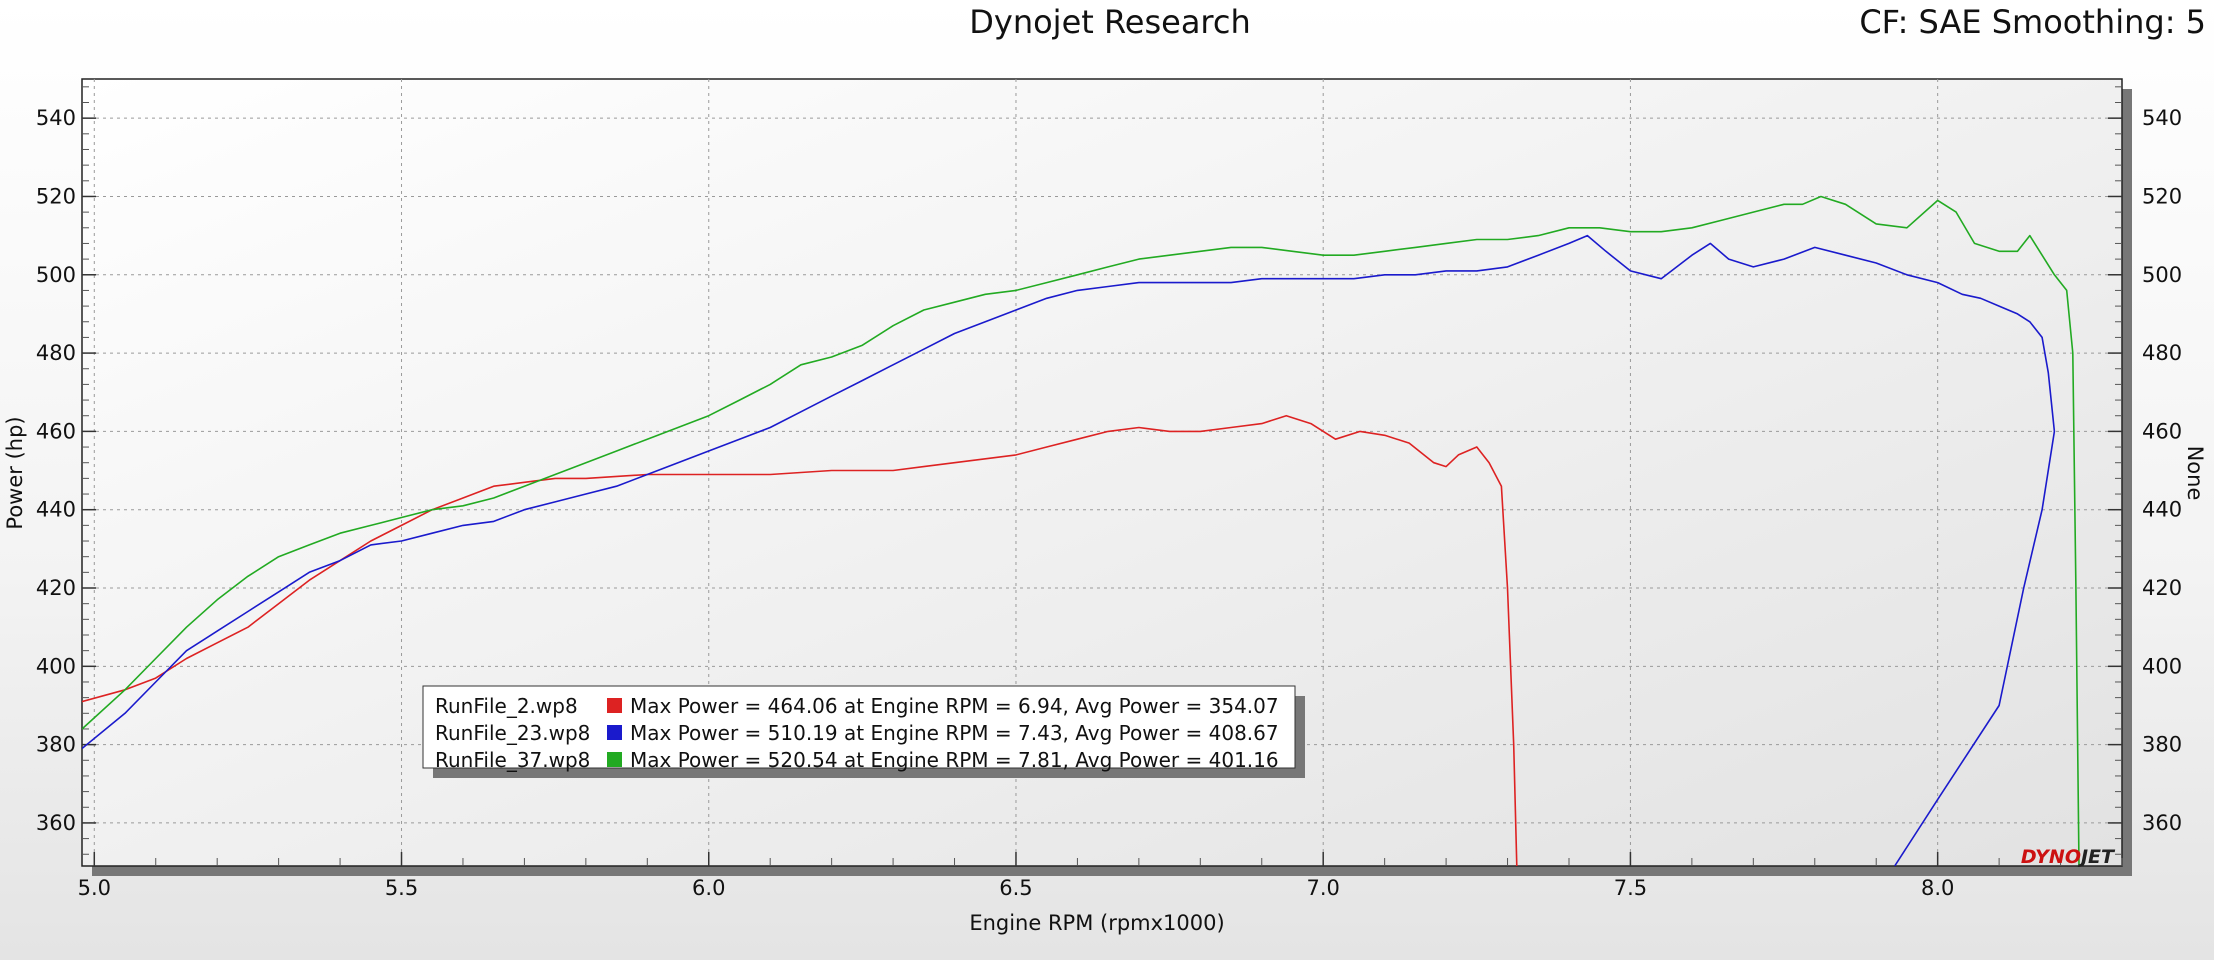 The width and height of the screenshot is (2214, 960). What do you see at coordinates (2032, 22) in the screenshot?
I see `header-settings-text: CF: SAE Smoothing: 5` at bounding box center [2032, 22].